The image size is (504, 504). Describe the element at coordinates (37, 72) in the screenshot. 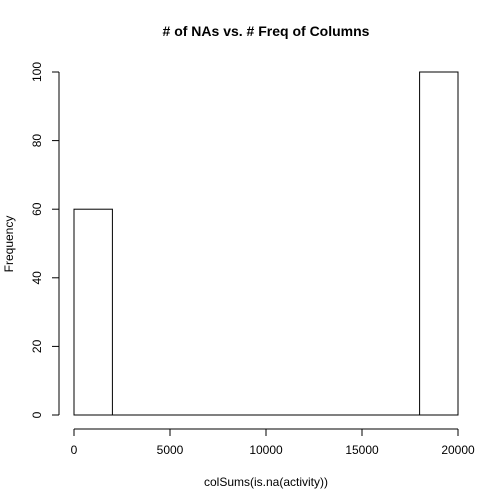

I see `y-tick-label-5: 100` at that location.